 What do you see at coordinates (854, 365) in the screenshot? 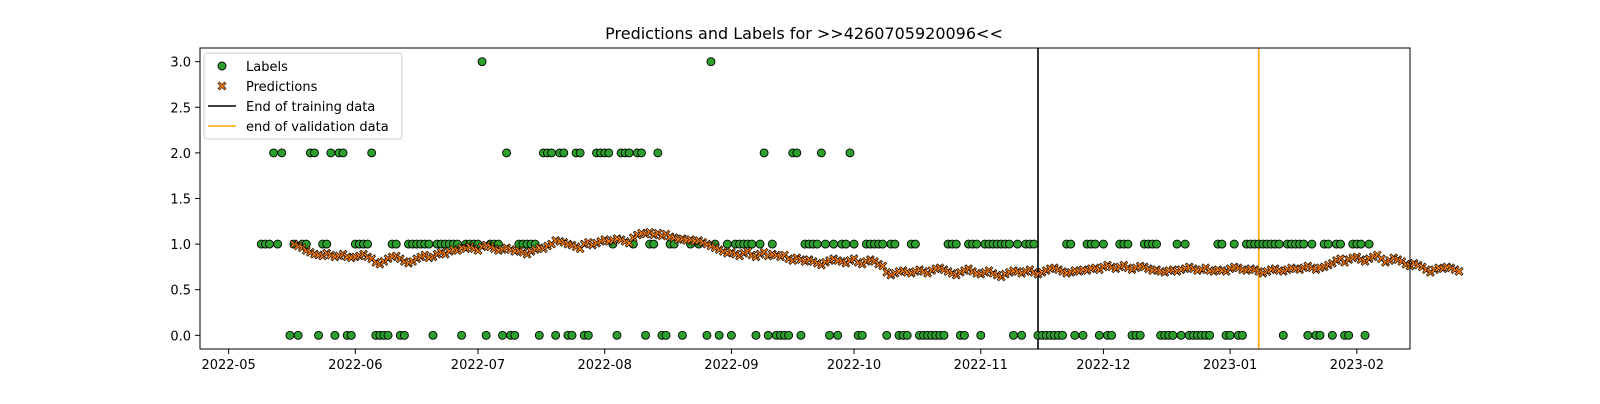
I see `x-tick-label: 2022-10` at bounding box center [854, 365].